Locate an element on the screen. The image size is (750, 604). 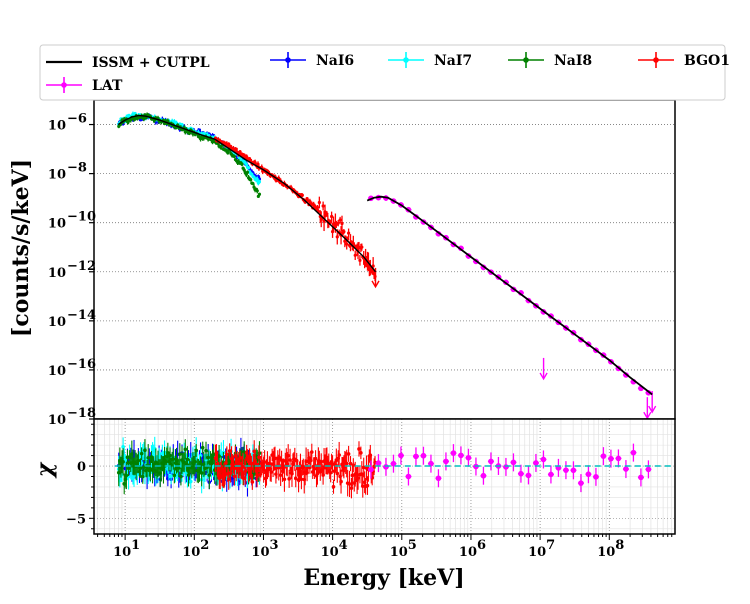
x-tick-exponent: 7 is located at coordinates (550, 545).